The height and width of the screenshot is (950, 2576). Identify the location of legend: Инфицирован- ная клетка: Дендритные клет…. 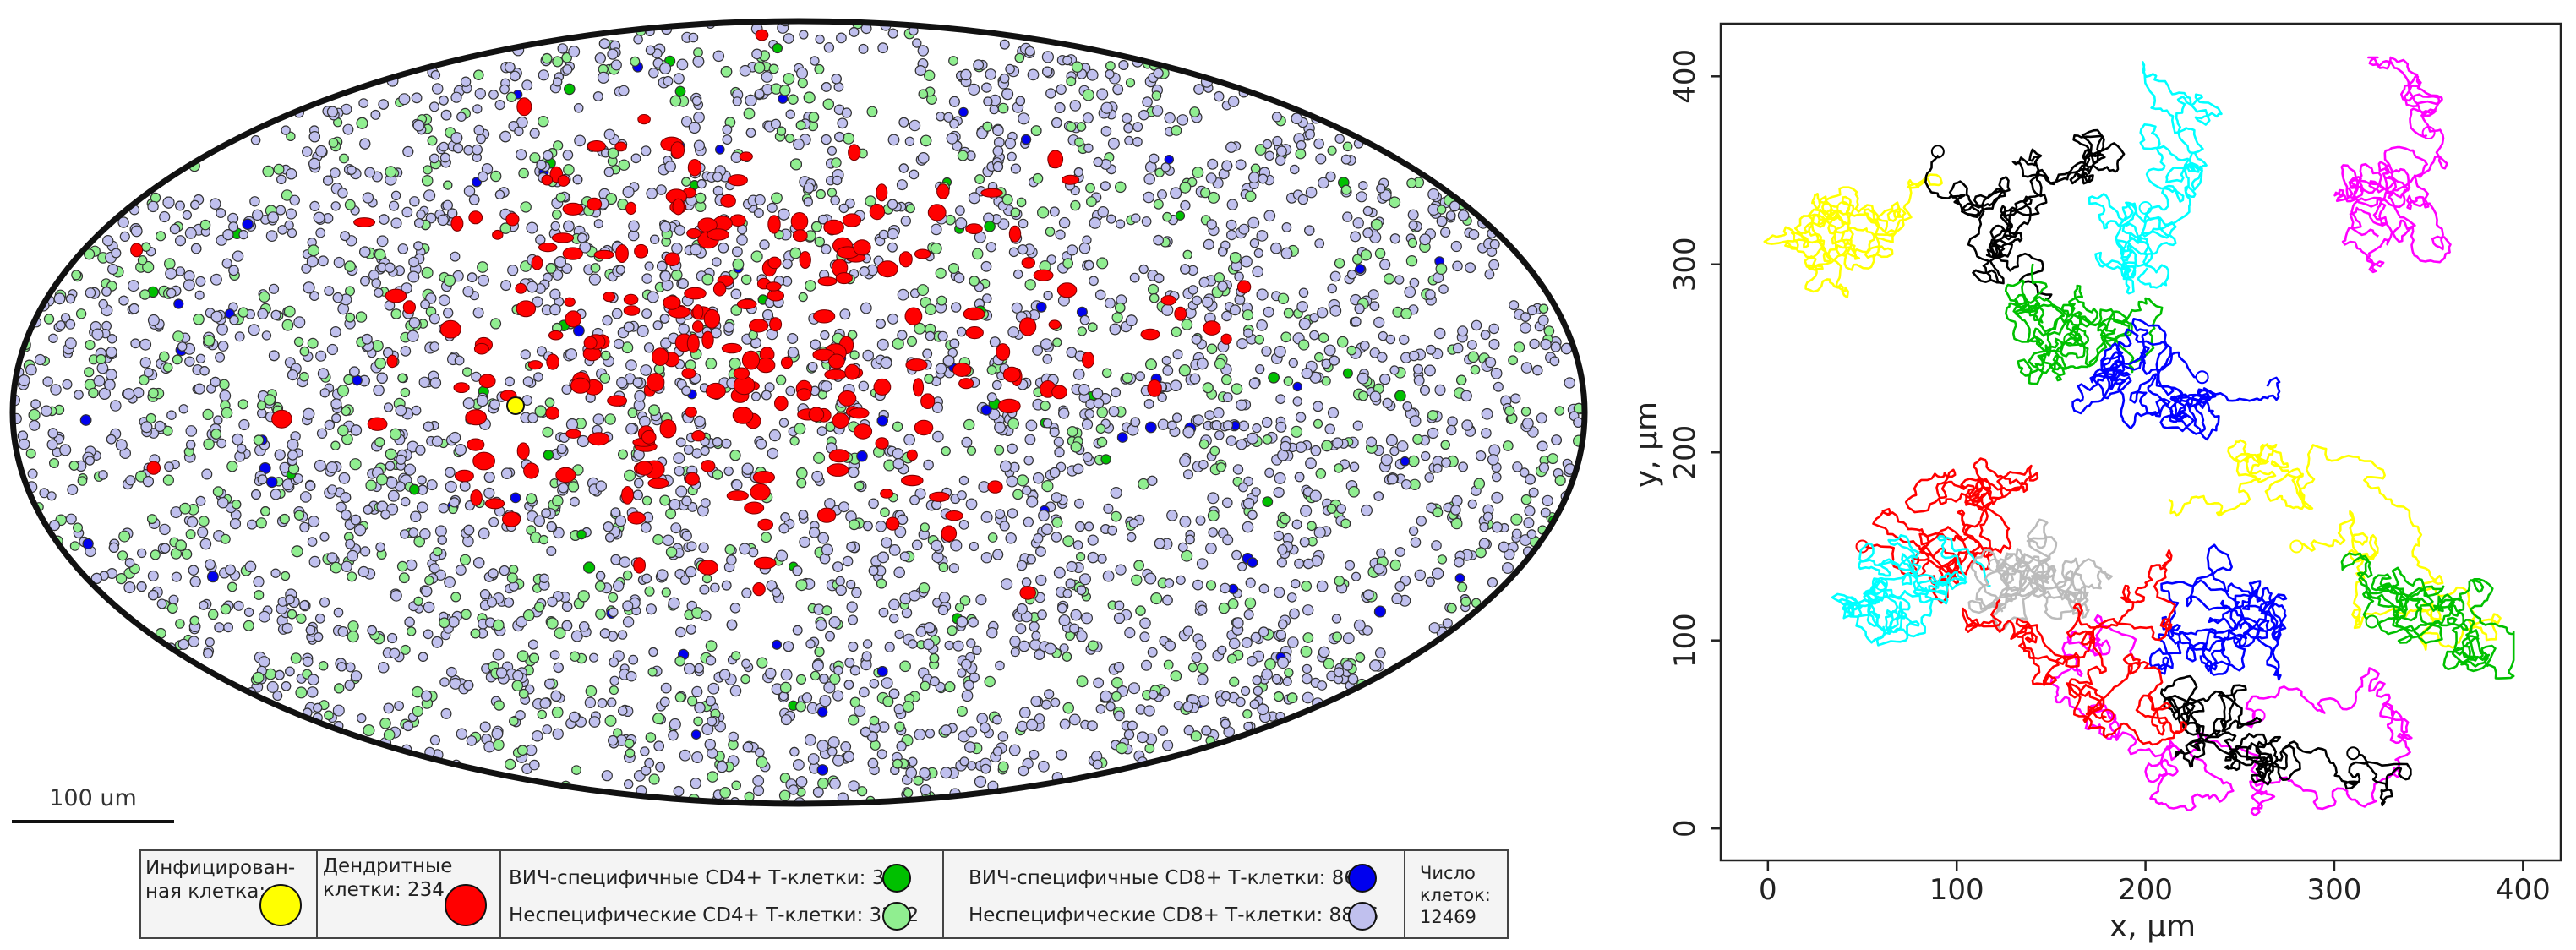
(824, 894).